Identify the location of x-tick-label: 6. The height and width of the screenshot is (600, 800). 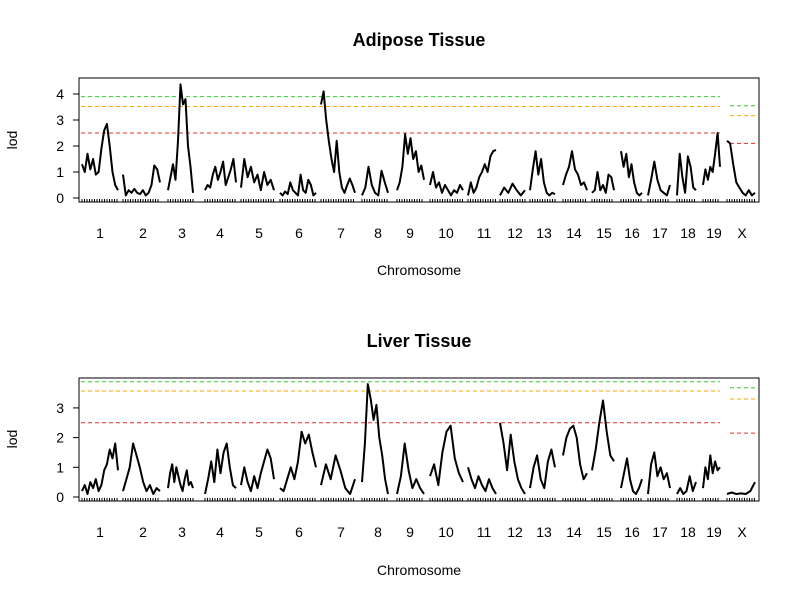
(299, 233).